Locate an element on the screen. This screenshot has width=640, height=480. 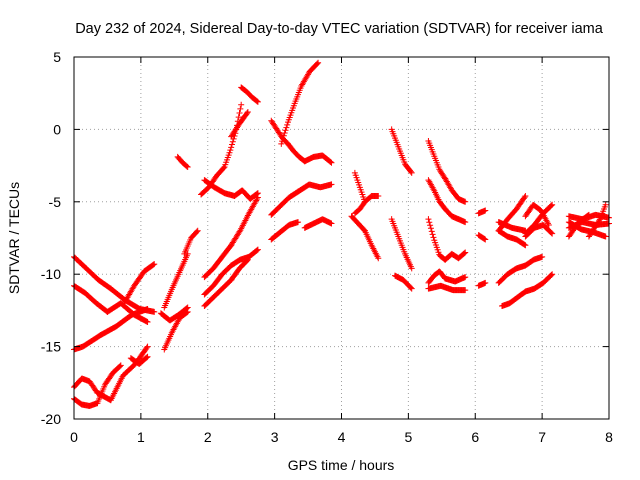
y-tick-label: -20 is located at coordinates (51, 419).